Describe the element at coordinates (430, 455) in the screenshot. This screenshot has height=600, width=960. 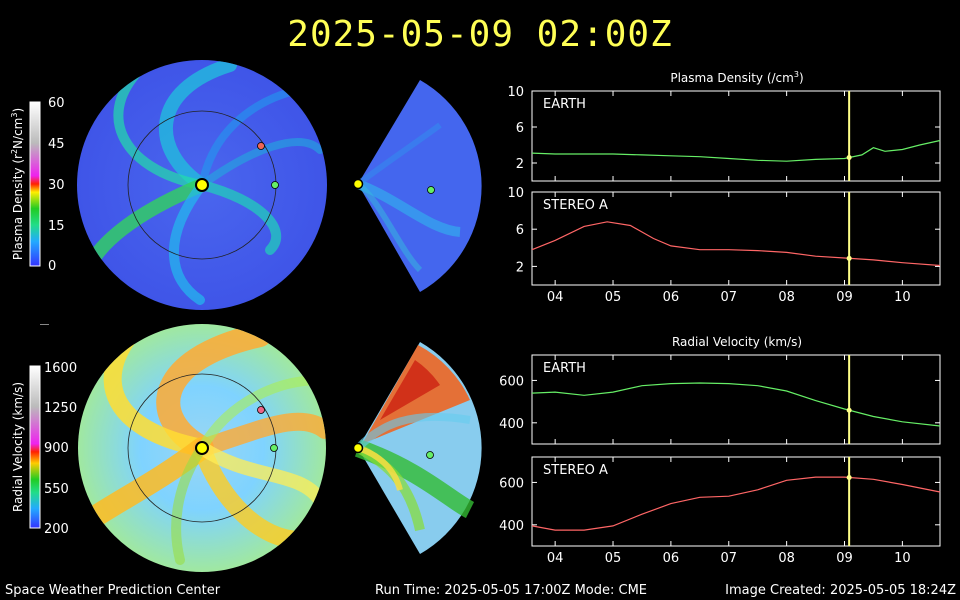
I see `velocity-wedge-earth-dot` at that location.